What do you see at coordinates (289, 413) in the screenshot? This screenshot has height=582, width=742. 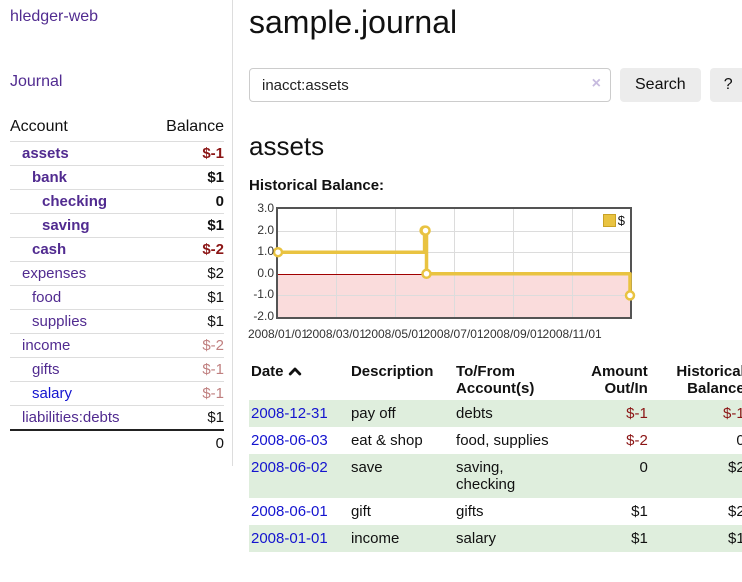 I see `transaction-date-link: 2008-12-31` at bounding box center [289, 413].